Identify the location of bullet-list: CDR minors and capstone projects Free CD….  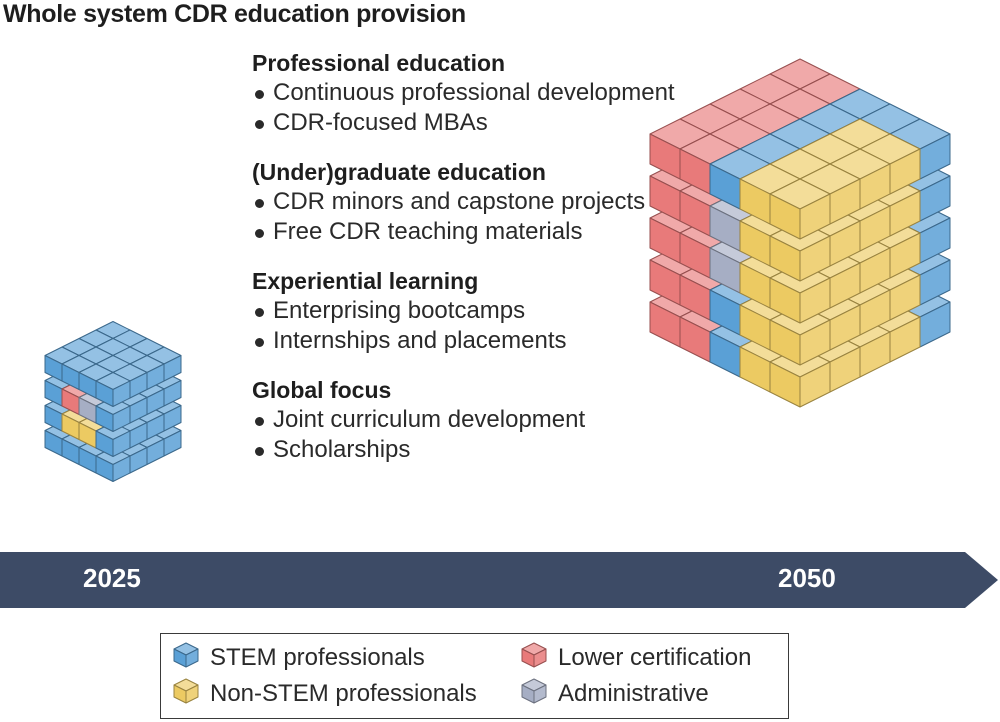
(512, 216).